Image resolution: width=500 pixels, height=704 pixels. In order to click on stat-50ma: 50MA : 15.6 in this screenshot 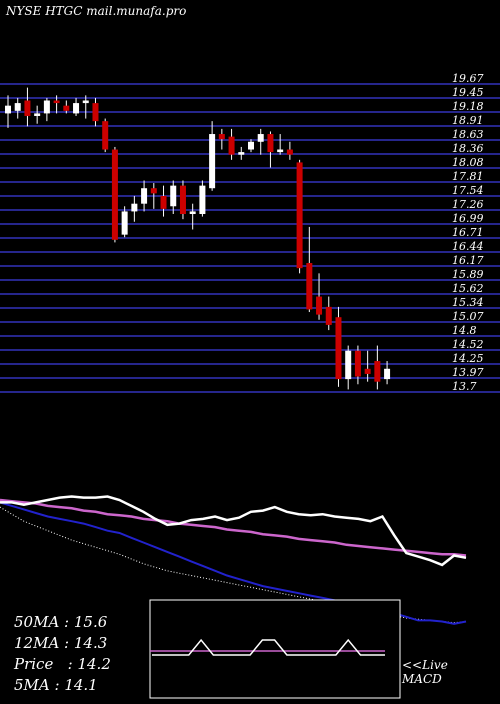, I will do `click(61, 622)`.